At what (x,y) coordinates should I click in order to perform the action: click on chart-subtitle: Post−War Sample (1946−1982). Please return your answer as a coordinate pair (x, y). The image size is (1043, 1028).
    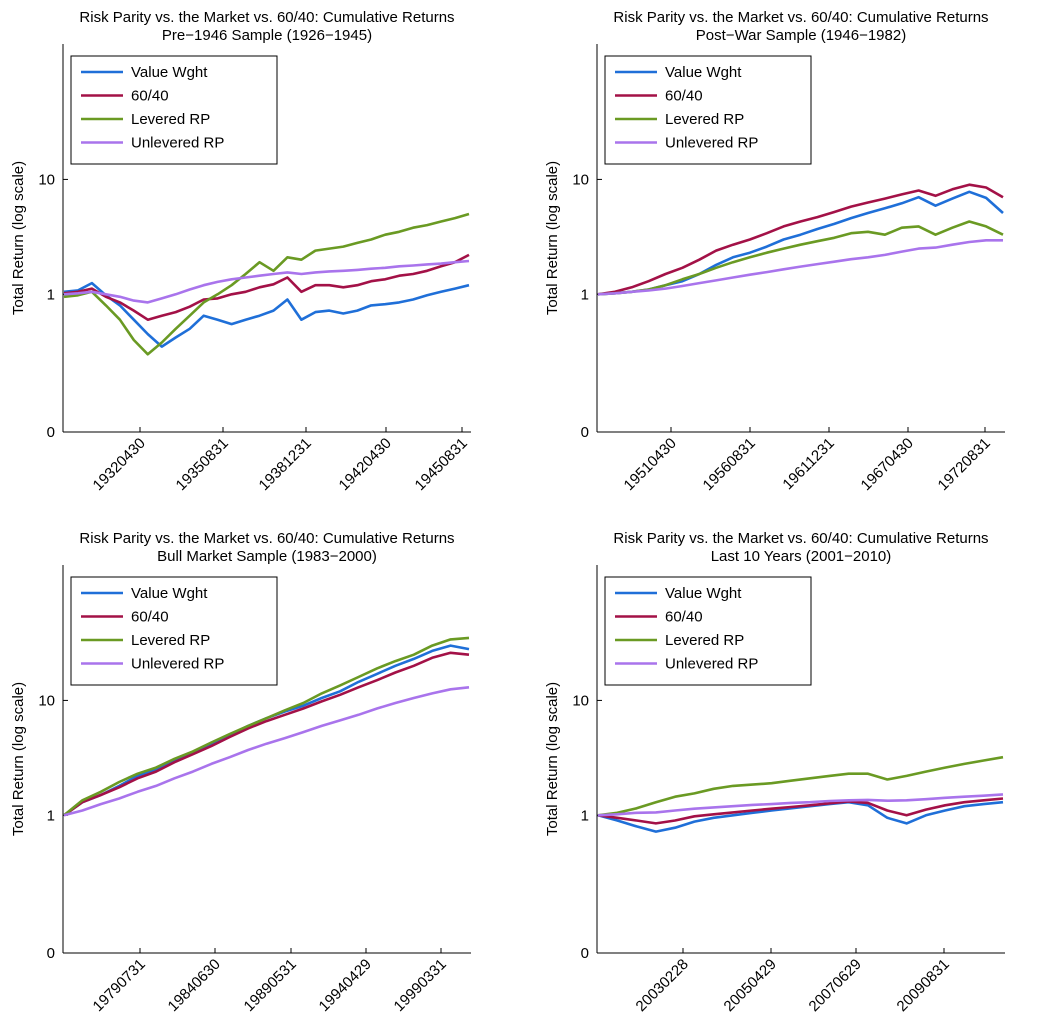
    Looking at the image, I should click on (801, 35).